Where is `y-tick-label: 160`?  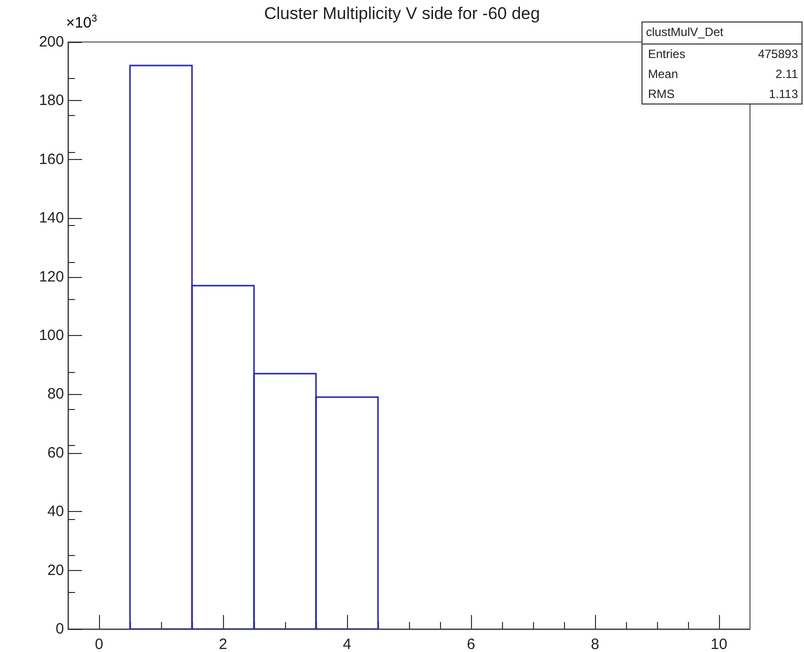
y-tick-label: 160 is located at coordinates (51, 159).